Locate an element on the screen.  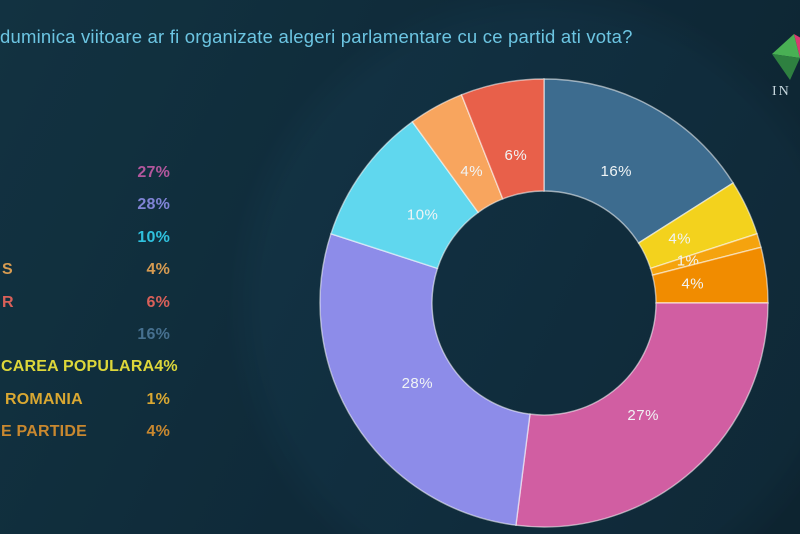
legend-party-value: 6% is located at coordinates (158, 302).